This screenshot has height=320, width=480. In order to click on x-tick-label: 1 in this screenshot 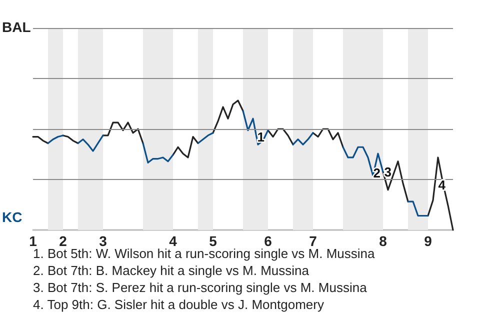, I will do `click(33, 241)`.